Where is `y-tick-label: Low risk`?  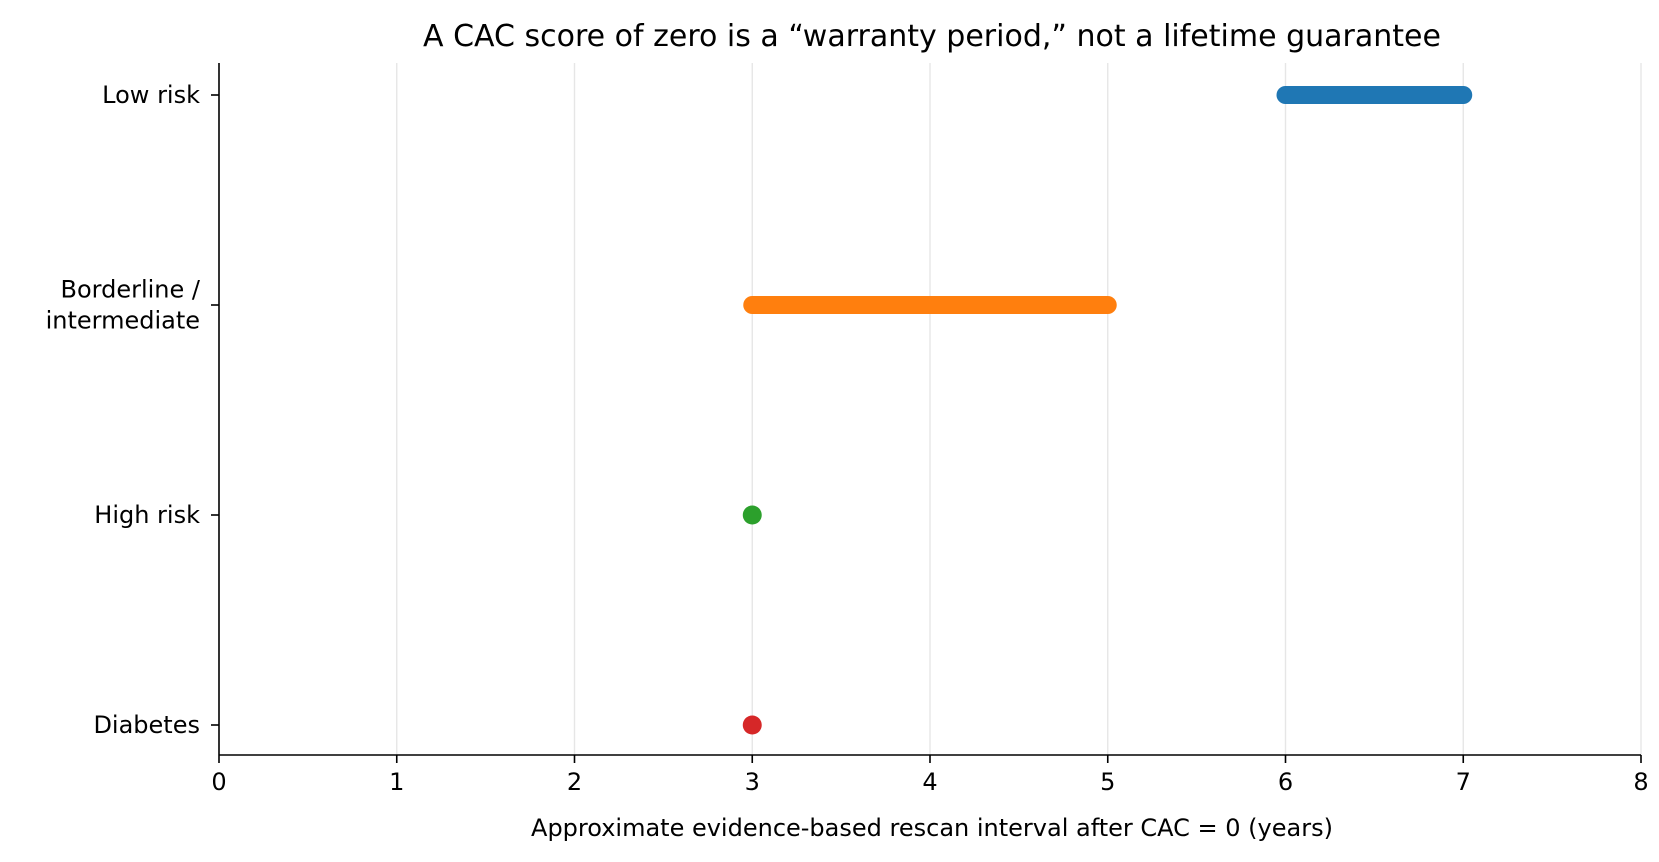 y-tick-label: Low risk is located at coordinates (151, 95).